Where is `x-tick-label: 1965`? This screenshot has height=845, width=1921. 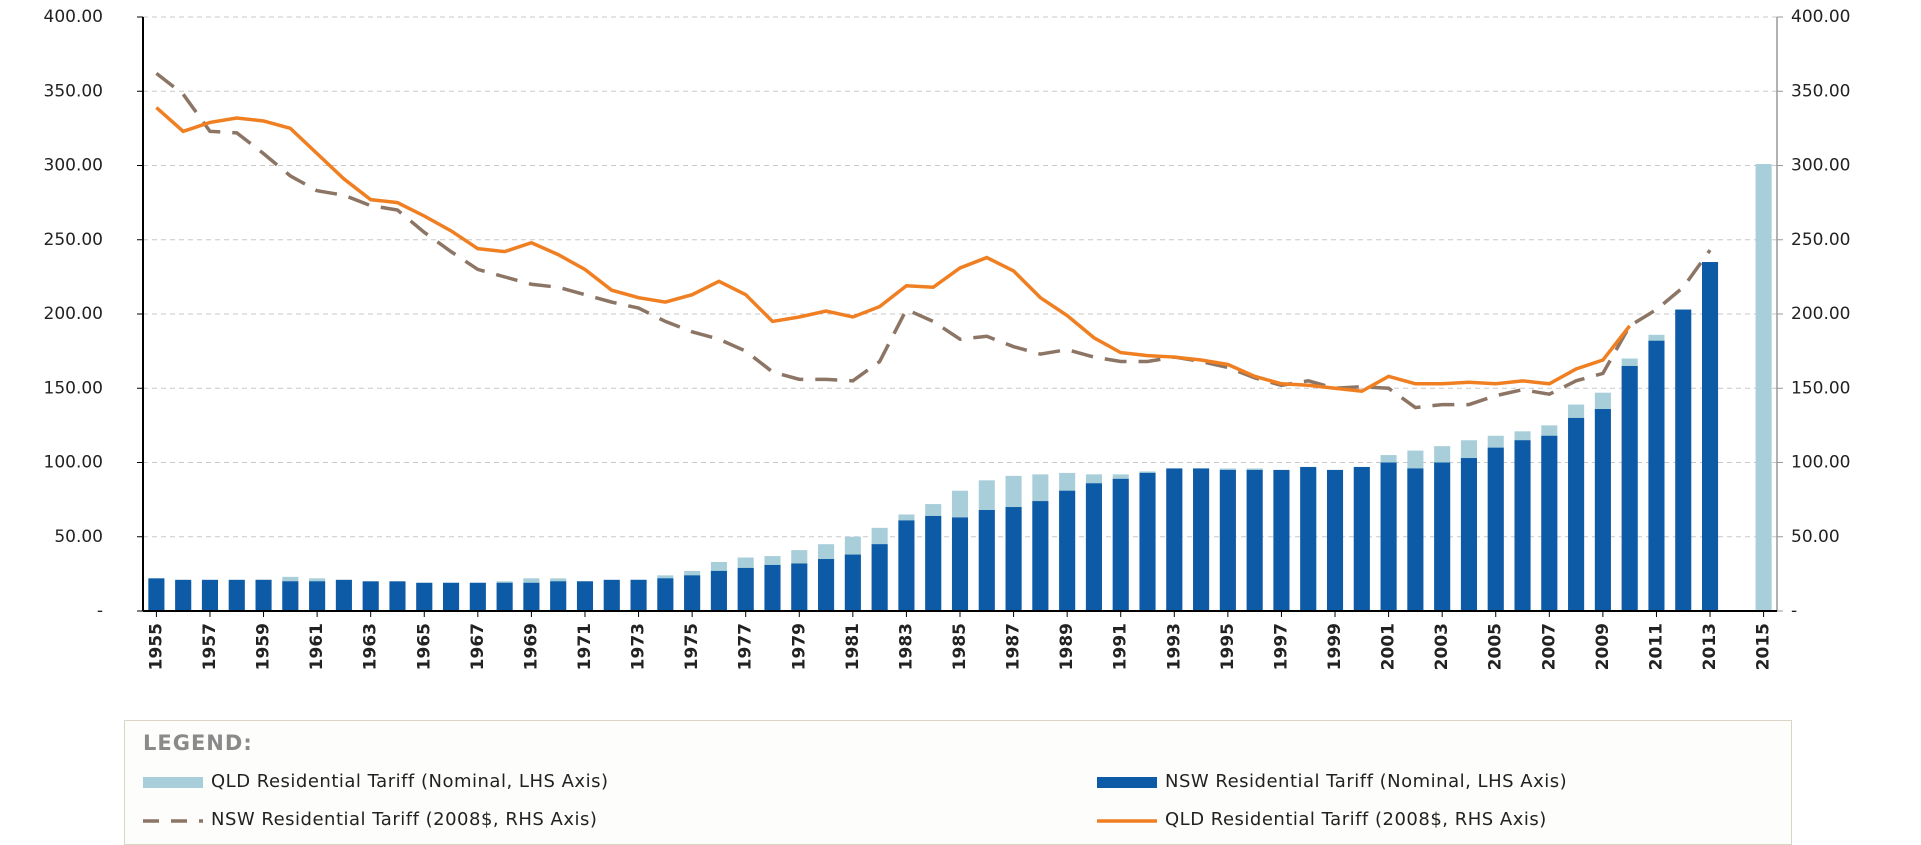
x-tick-label: 1965 is located at coordinates (424, 646).